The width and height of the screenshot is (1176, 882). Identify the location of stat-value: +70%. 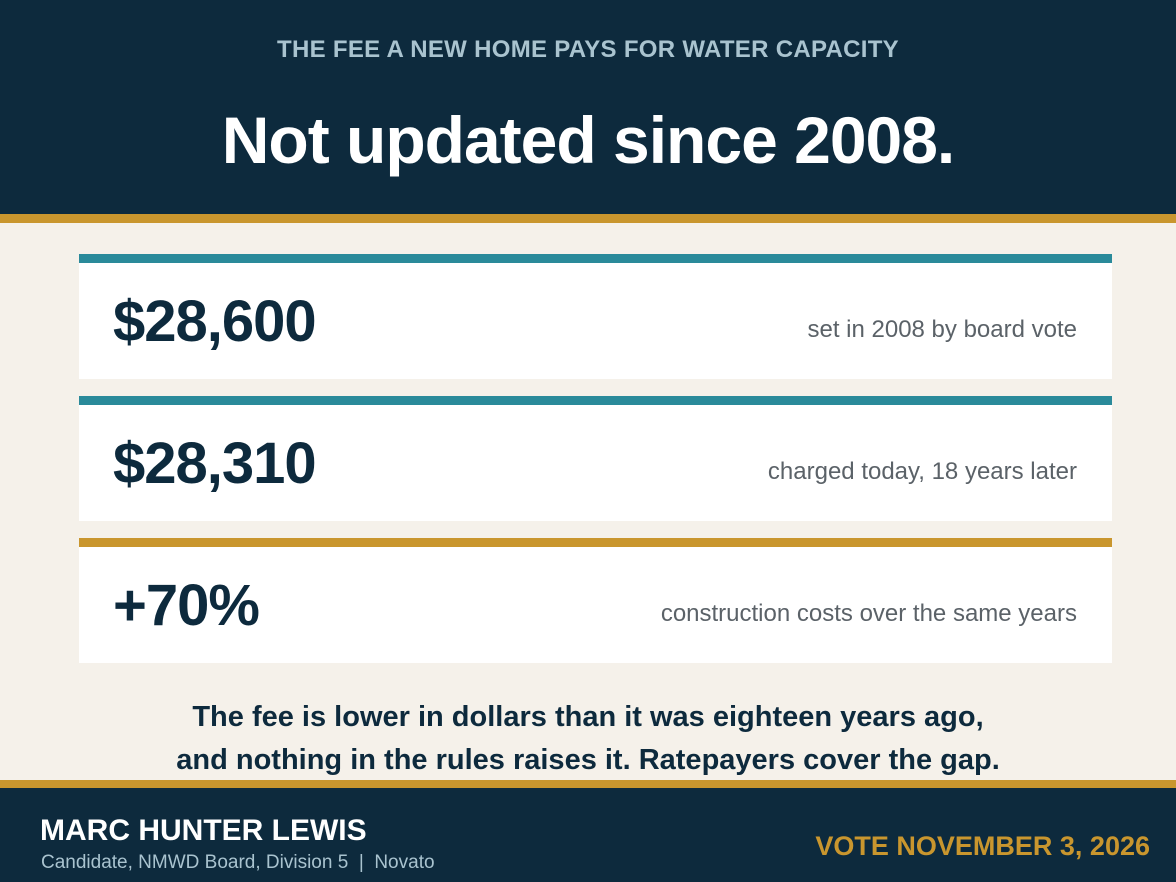
(186, 605).